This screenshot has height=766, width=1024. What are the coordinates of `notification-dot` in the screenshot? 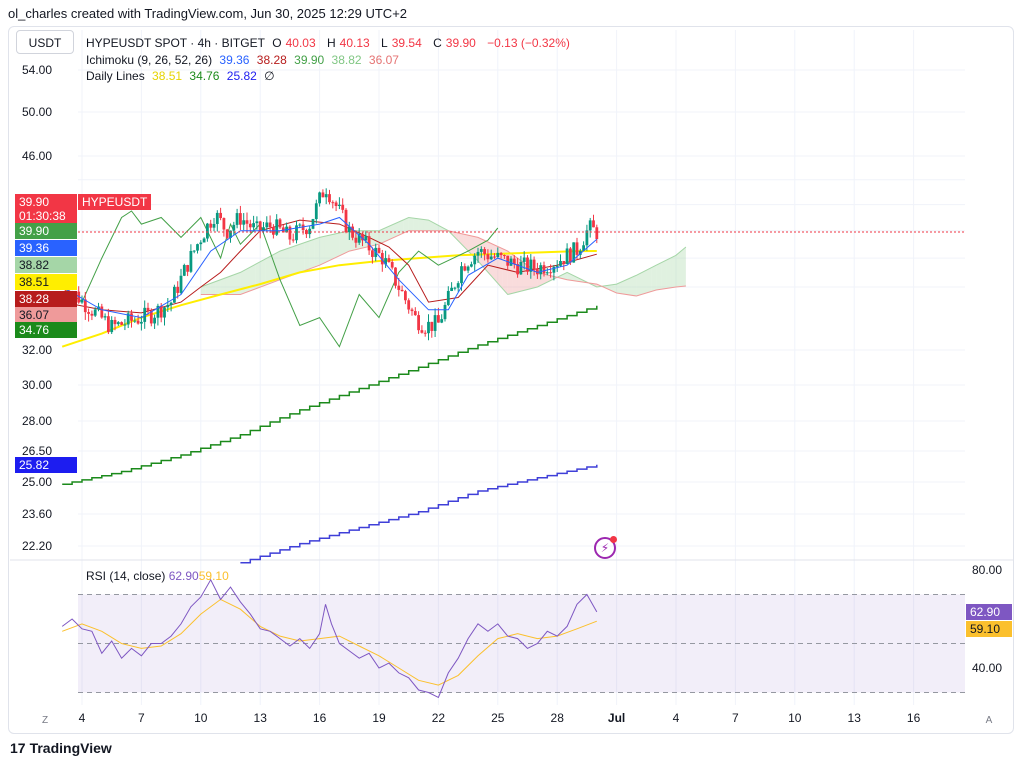 It's located at (613, 539).